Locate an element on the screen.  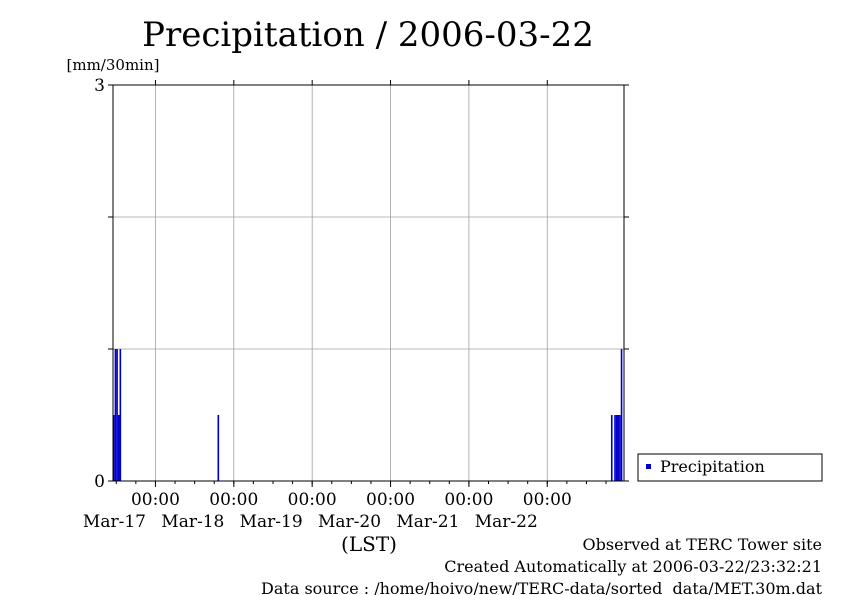
legend-box is located at coordinates (730, 467).